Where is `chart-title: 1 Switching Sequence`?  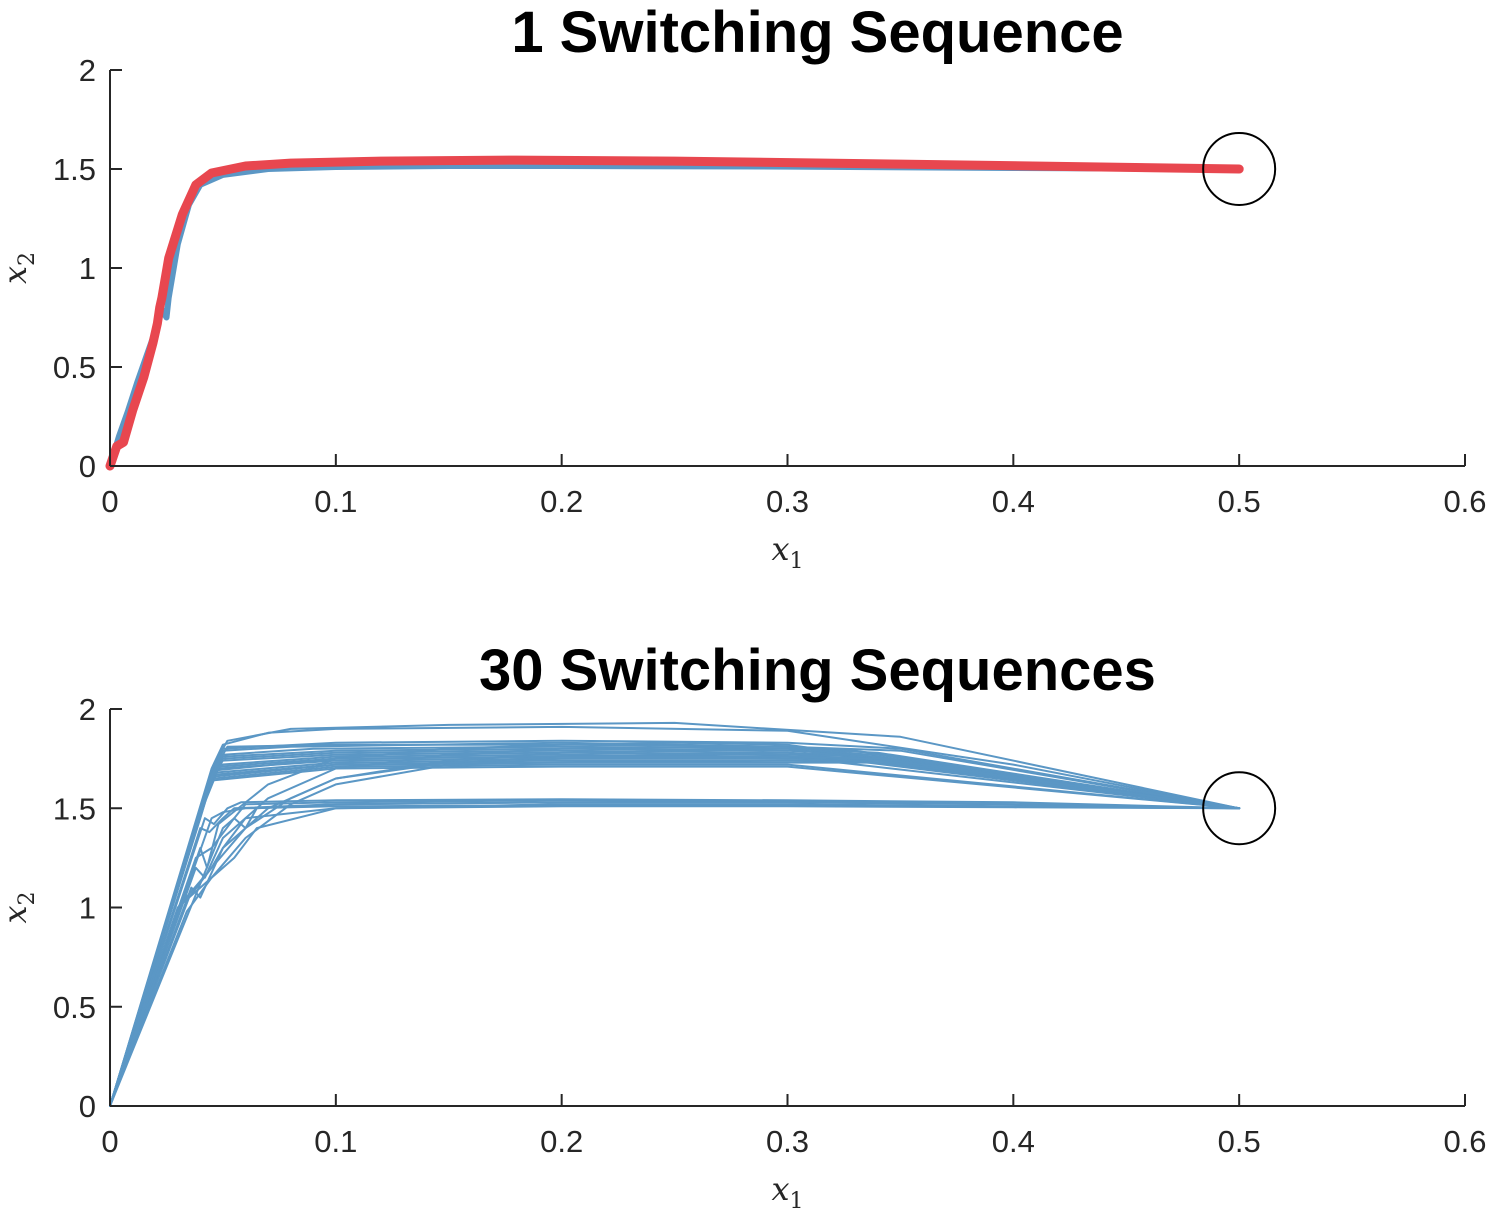 chart-title: 1 Switching Sequence is located at coordinates (817, 32).